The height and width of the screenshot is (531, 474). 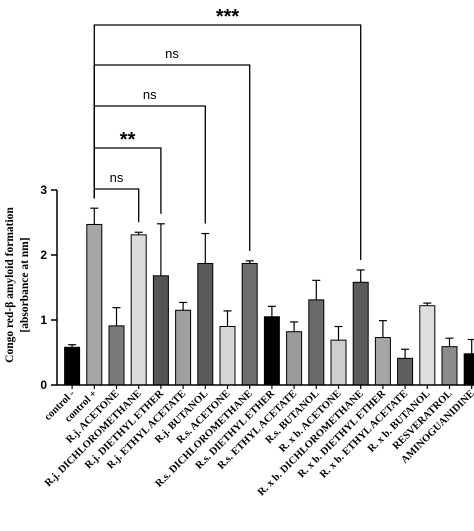 I want to click on y-tick-label: 2, so click(x=43, y=255).